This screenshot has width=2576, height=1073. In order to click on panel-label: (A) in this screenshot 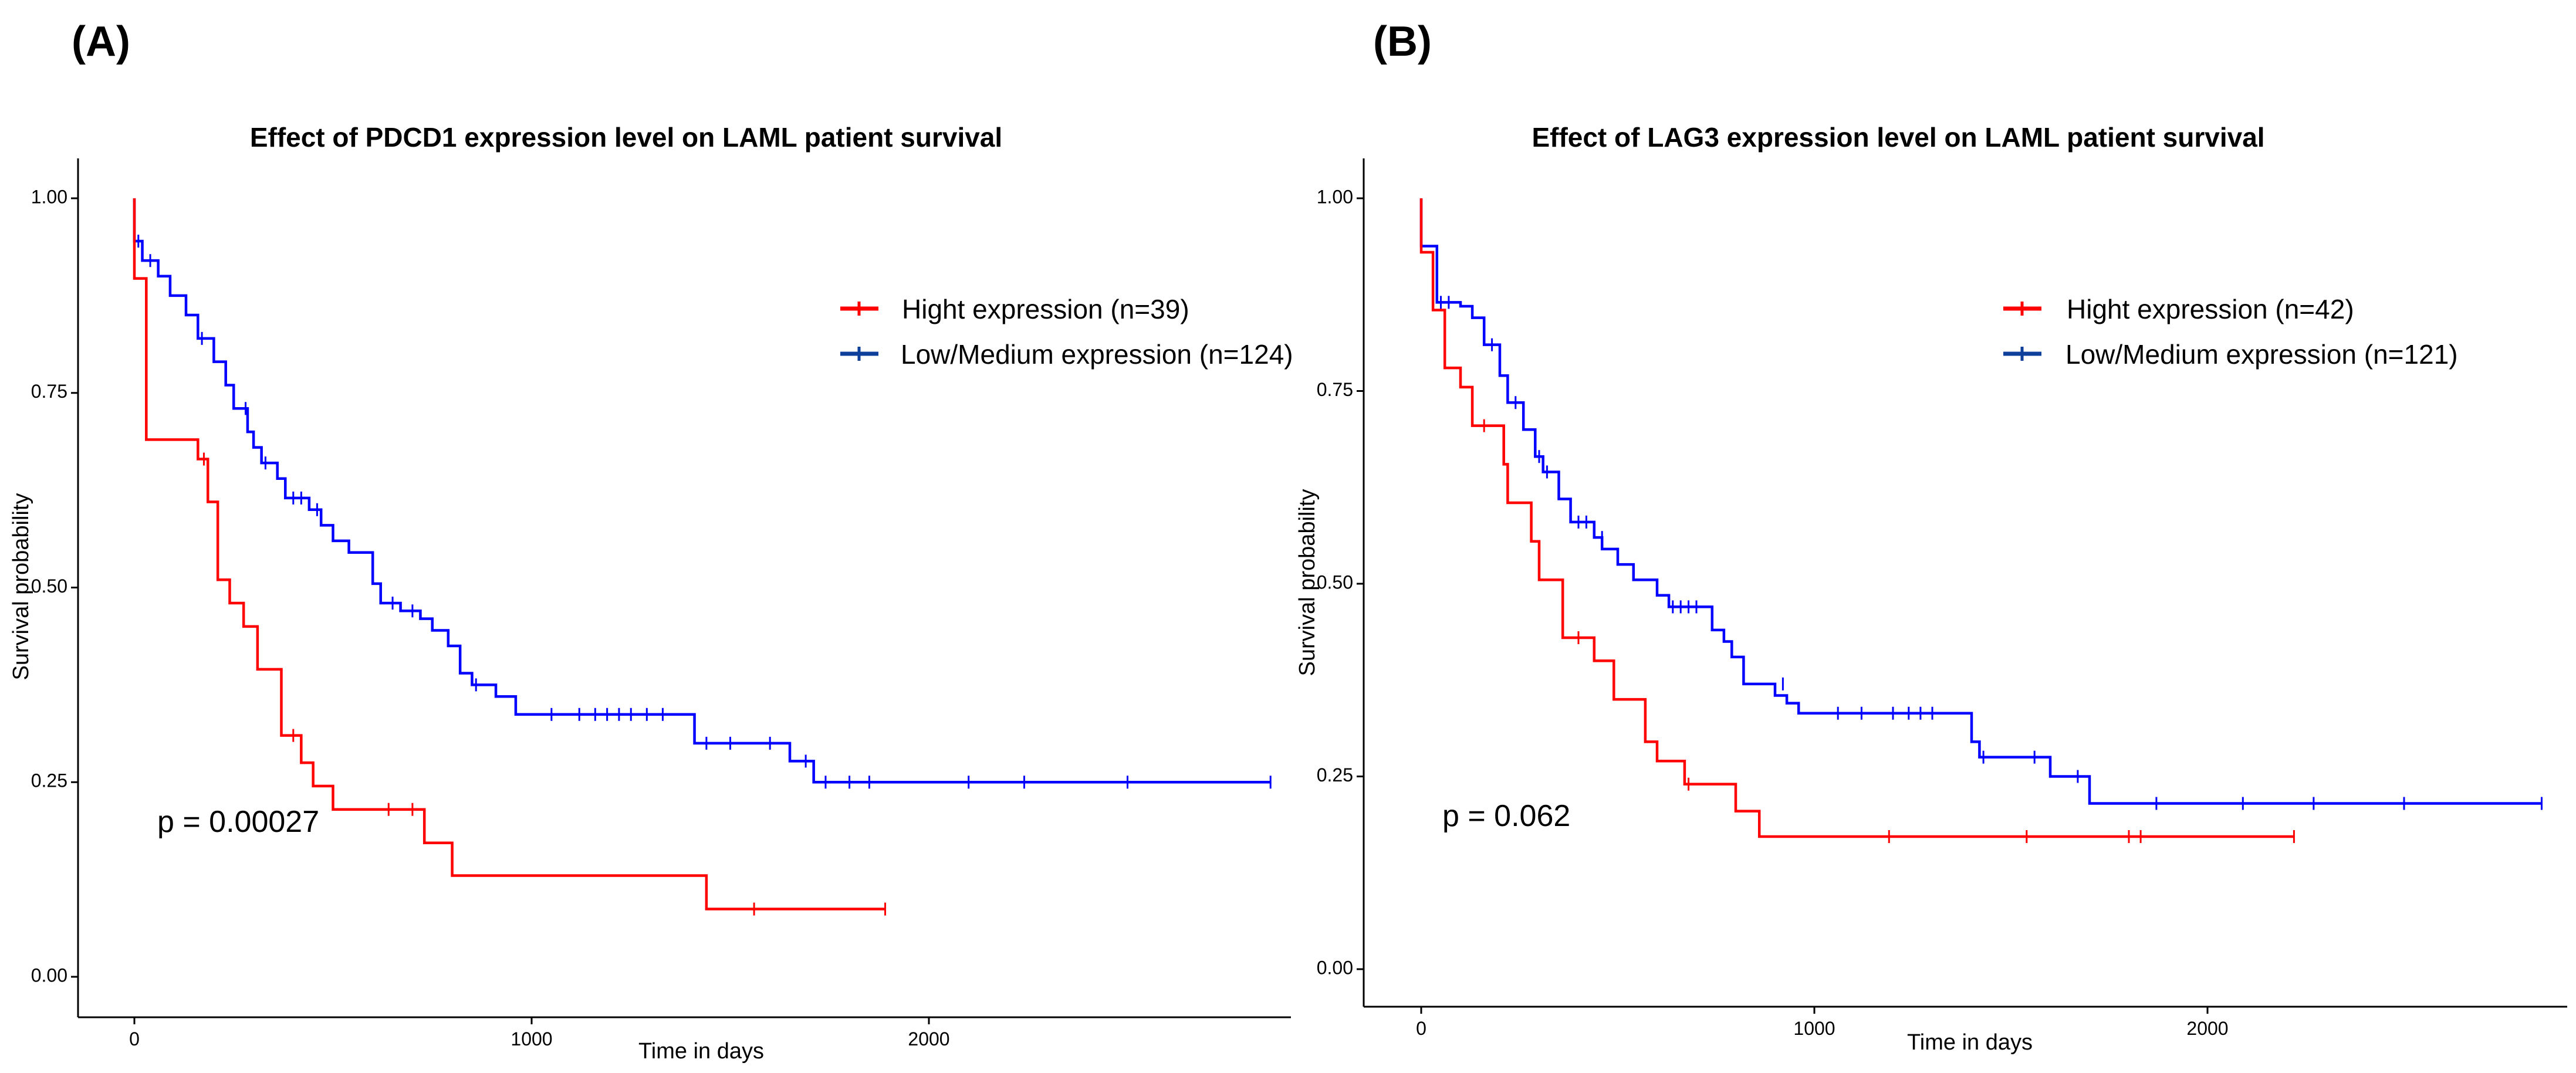, I will do `click(101, 41)`.